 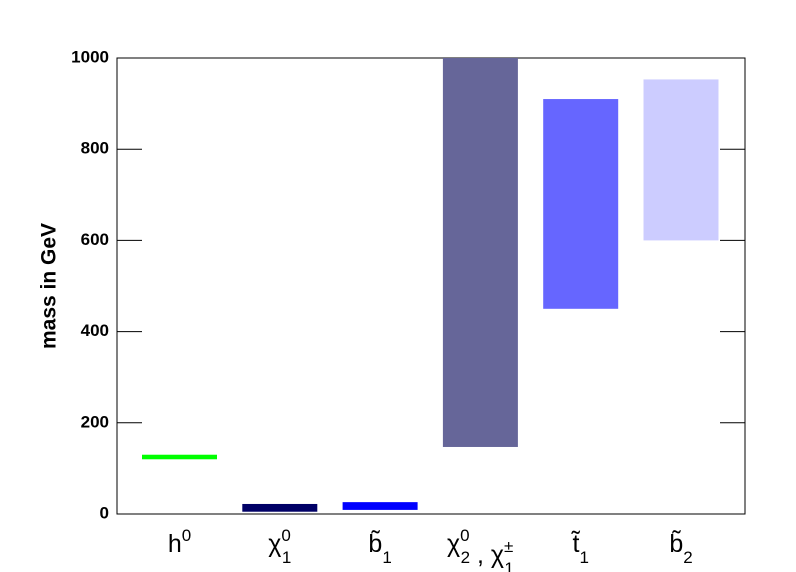 What do you see at coordinates (175, 544) in the screenshot?
I see `label-symbol: h` at bounding box center [175, 544].